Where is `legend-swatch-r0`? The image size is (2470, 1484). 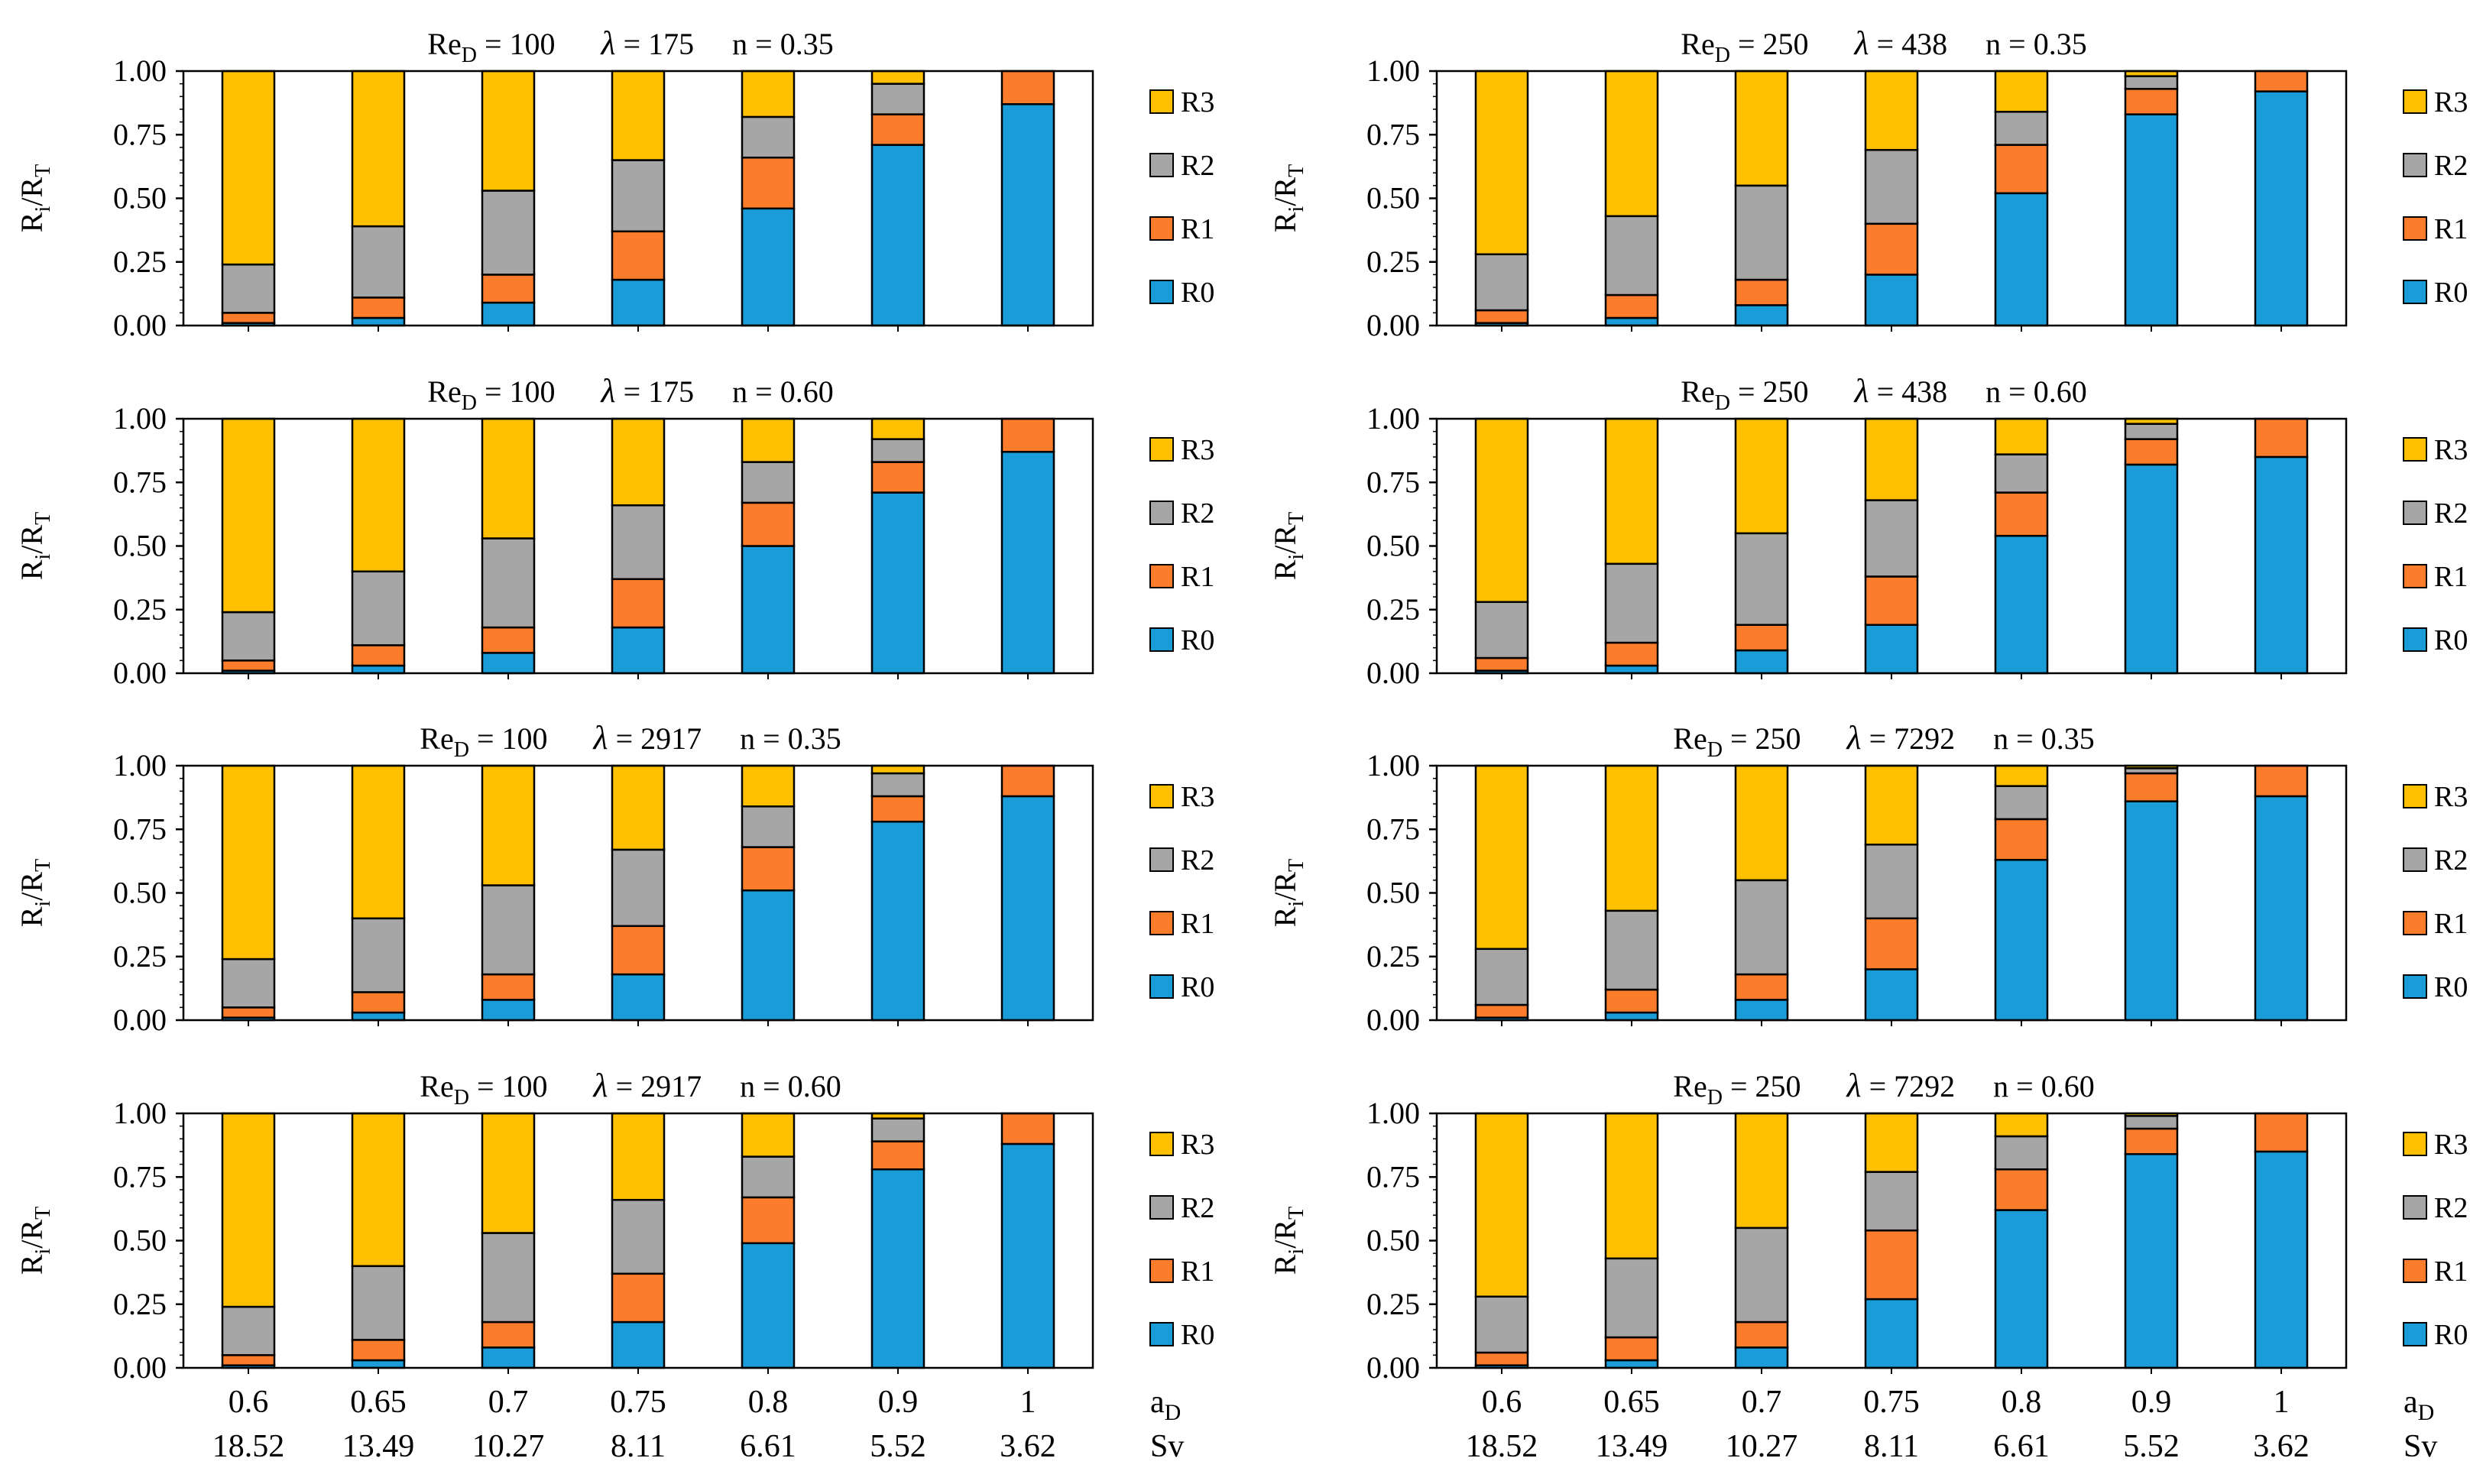
legend-swatch-r0 is located at coordinates (1161, 1334).